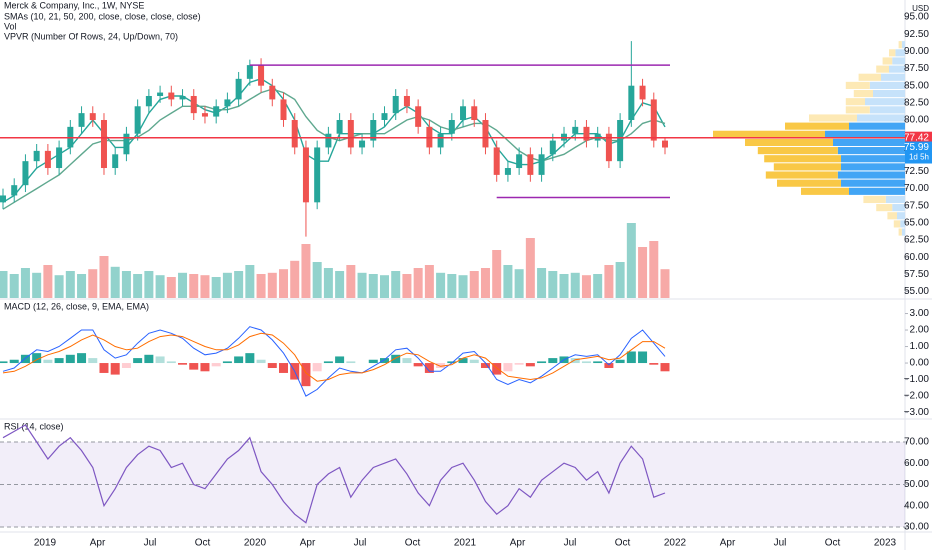 This screenshot has height=550, width=932. I want to click on y-tick-label: 50.00, so click(916, 484).